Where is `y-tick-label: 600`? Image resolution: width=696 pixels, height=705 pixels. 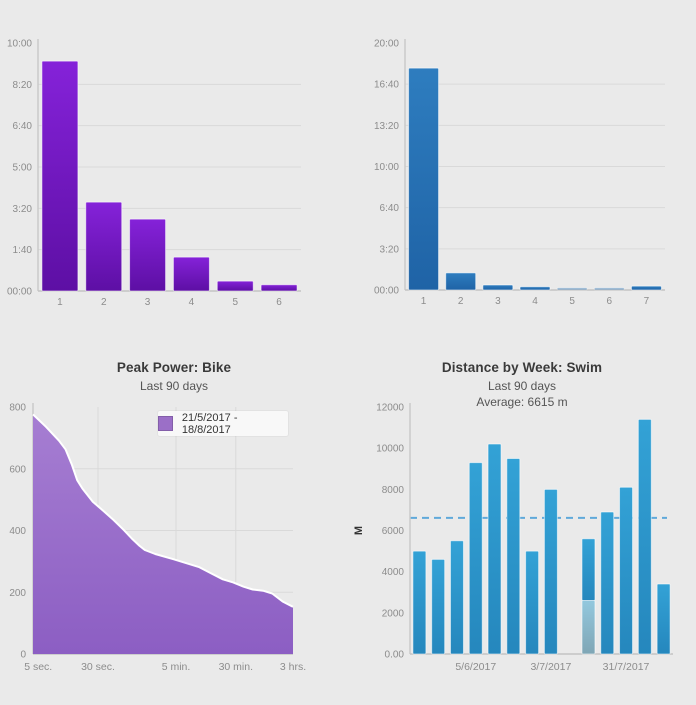
y-tick-label: 600 is located at coordinates (17, 469).